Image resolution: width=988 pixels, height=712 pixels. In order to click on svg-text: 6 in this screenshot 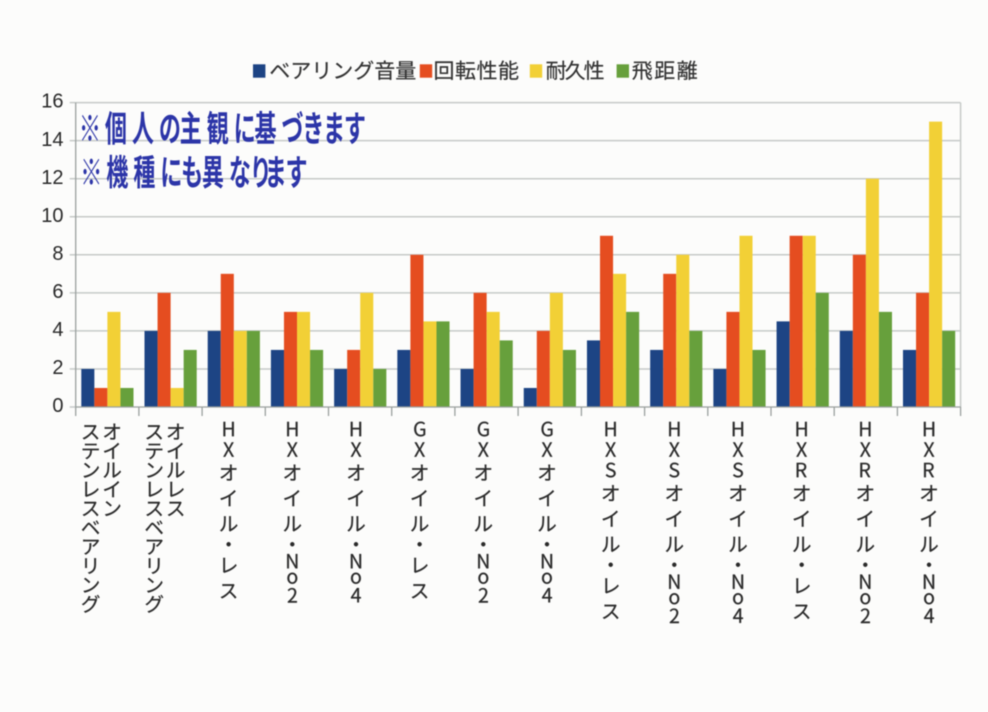, I will do `click(57, 292)`.